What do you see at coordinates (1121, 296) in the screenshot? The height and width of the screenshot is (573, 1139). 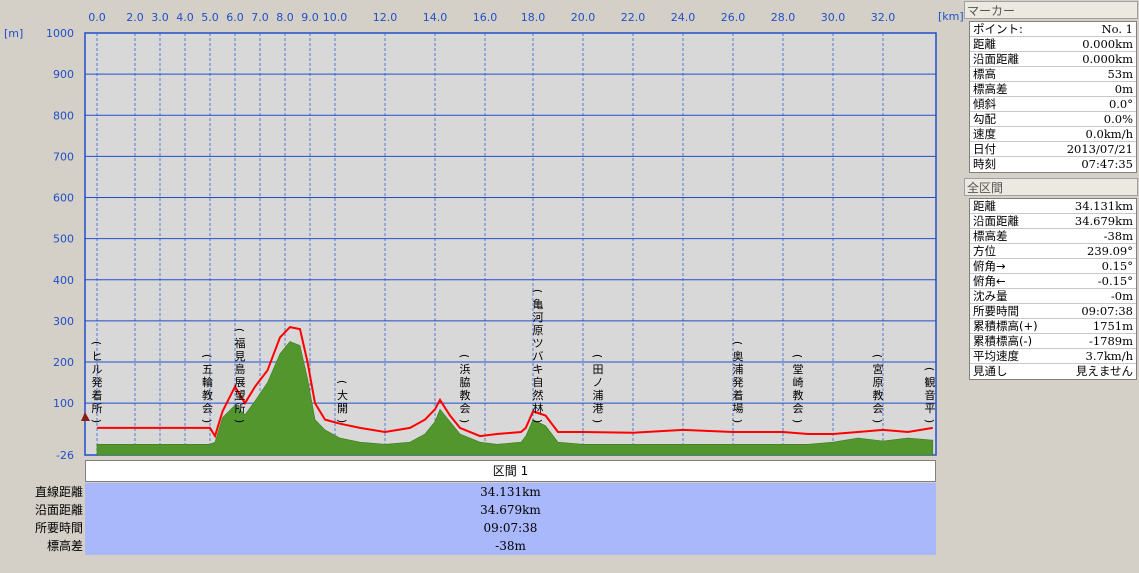 I see `info-value: -0m` at bounding box center [1121, 296].